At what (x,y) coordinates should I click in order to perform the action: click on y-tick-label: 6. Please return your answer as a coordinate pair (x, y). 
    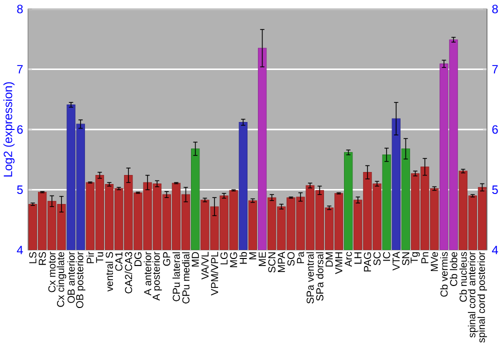
    Looking at the image, I should click on (20, 129).